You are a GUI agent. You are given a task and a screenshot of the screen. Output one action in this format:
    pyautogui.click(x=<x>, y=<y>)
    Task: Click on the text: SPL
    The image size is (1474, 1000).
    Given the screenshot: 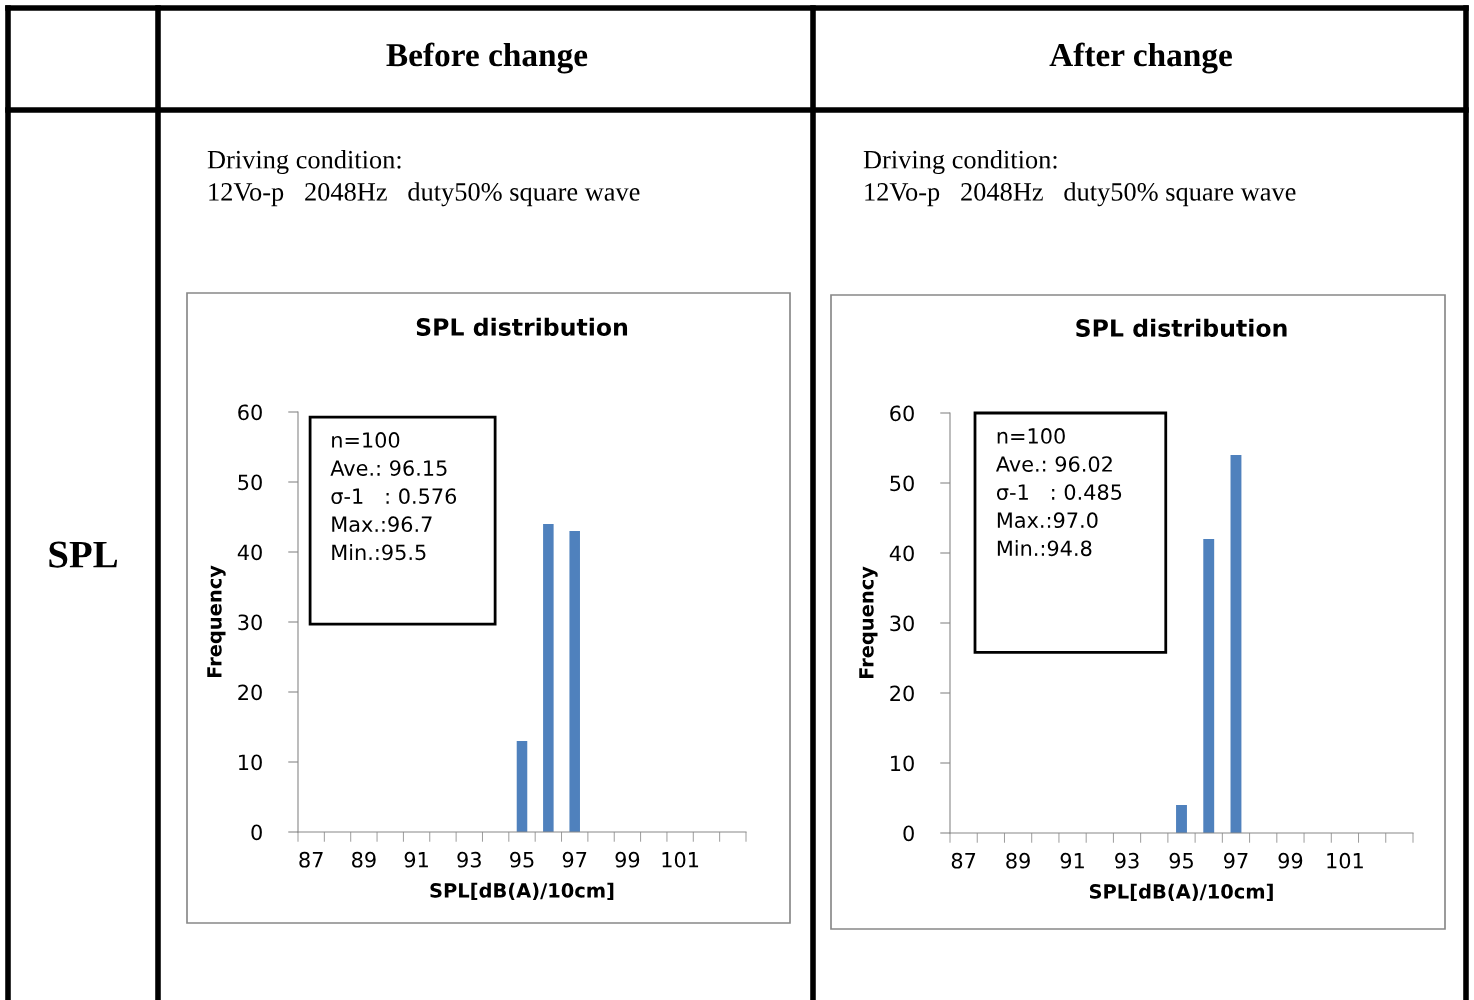 What is the action you would take?
    pyautogui.click(x=83, y=554)
    